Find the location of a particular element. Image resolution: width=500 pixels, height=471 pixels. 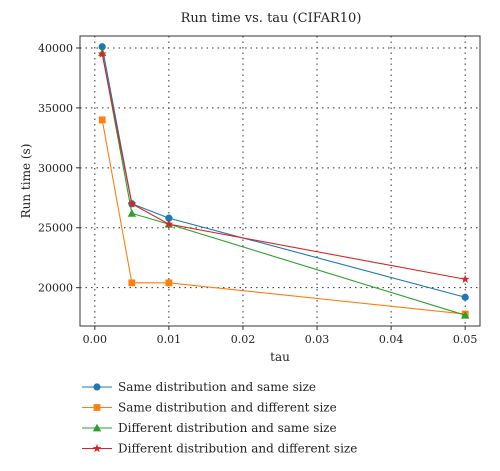

x-tick-label: 0.04 is located at coordinates (391, 339).